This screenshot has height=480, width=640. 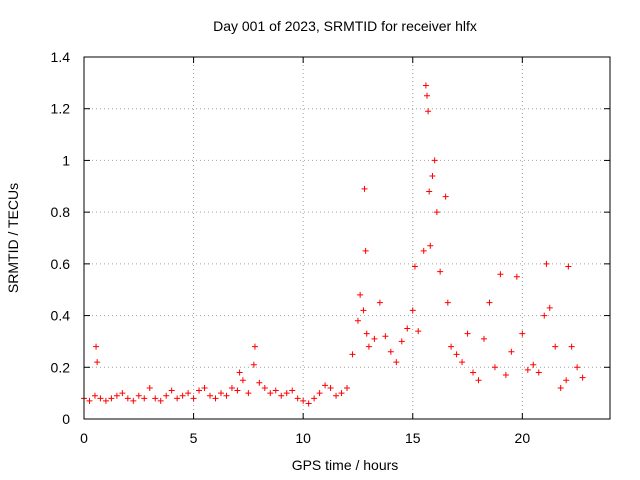 I want to click on x-tick-labels: 0 5 10 15 20, so click(x=305, y=438).